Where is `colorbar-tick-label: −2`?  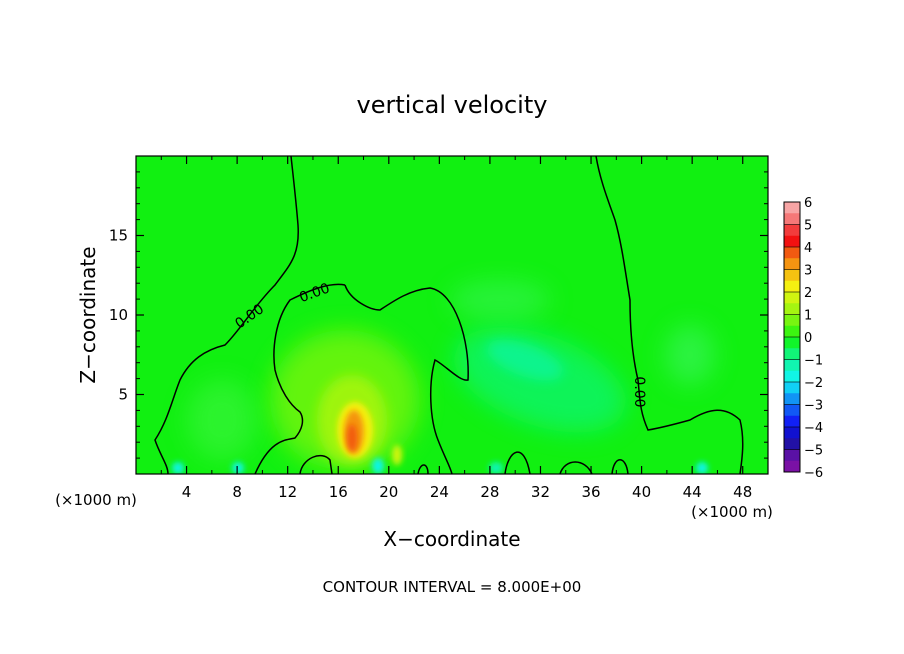 colorbar-tick-label: −2 is located at coordinates (813, 383).